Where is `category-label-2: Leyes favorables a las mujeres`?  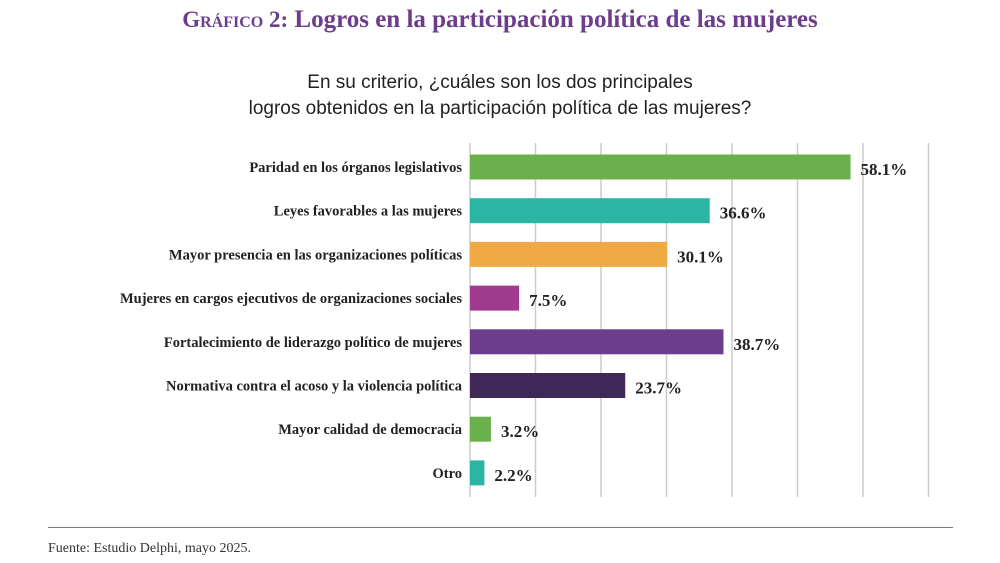
category-label-2: Leyes favorables a las mujeres is located at coordinates (368, 212).